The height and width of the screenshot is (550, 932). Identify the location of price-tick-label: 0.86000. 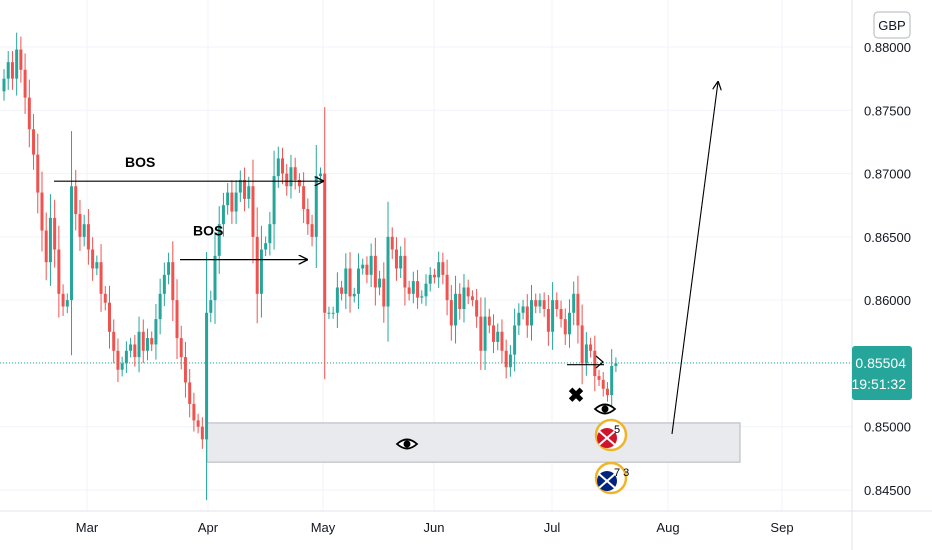
(887, 300).